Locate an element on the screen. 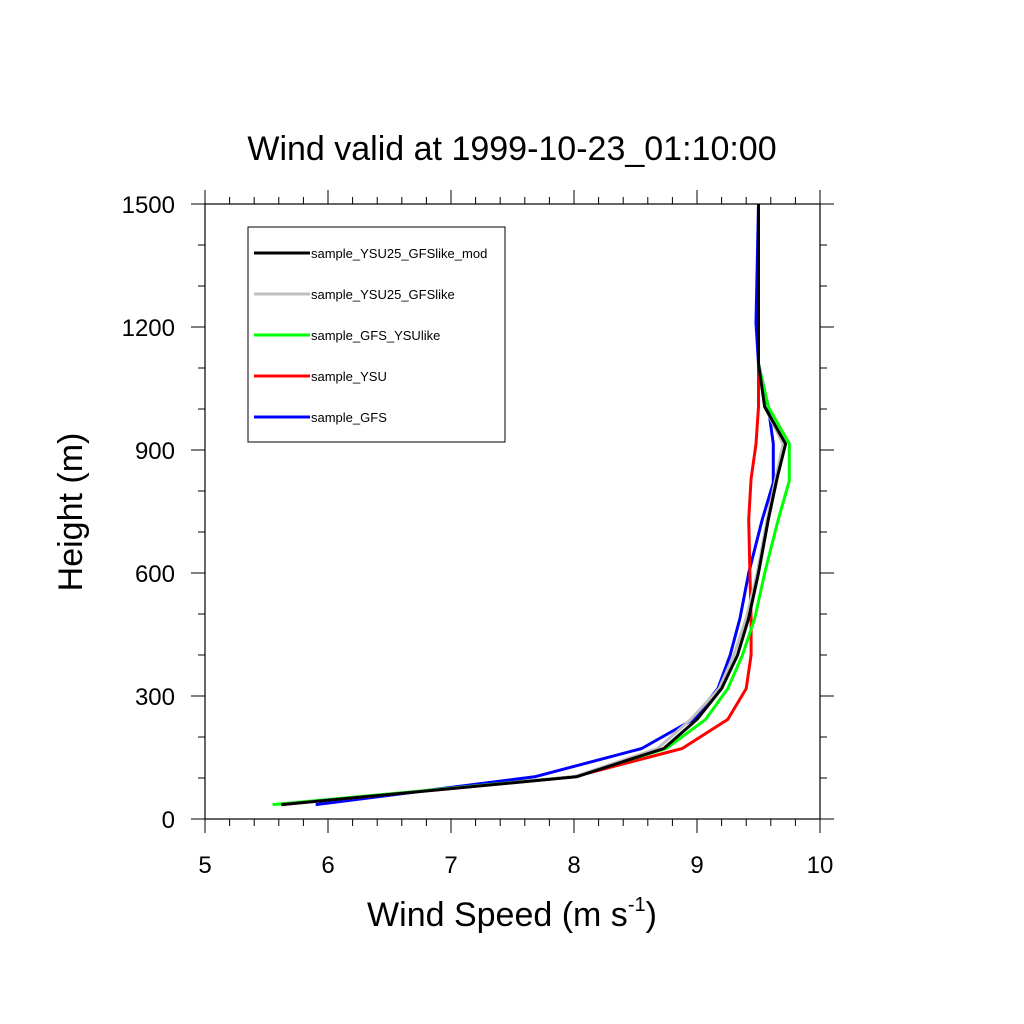 Image resolution: width=1024 pixels, height=1024 pixels. x-axis-label-end: ) is located at coordinates (651, 915).